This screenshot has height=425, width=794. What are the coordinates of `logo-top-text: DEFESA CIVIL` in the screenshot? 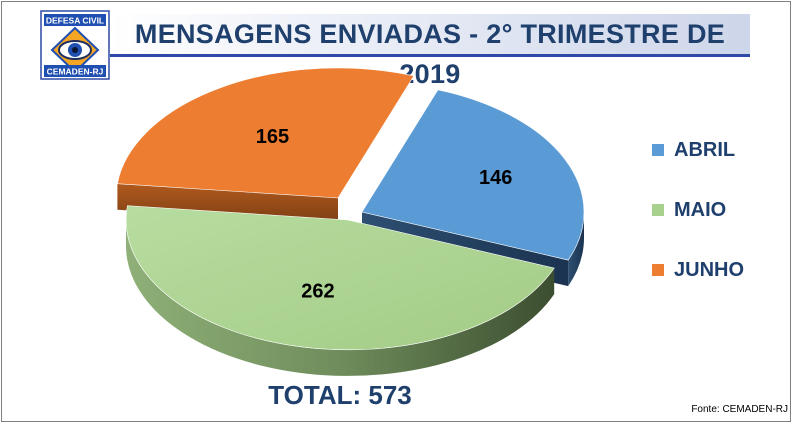 It's located at (75, 21).